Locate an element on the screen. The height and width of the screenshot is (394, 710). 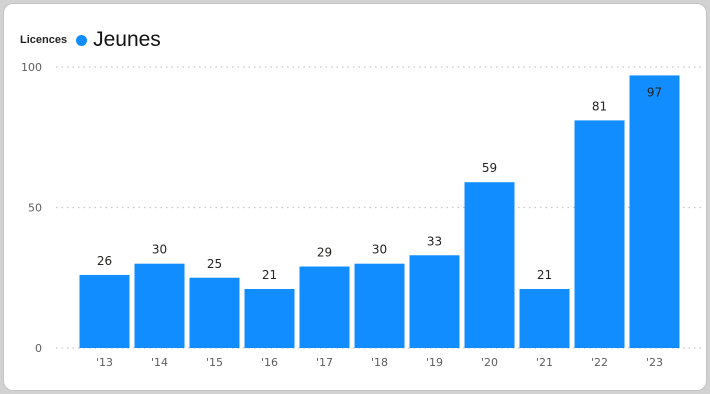
y-tick-label: 100 is located at coordinates (31, 67).